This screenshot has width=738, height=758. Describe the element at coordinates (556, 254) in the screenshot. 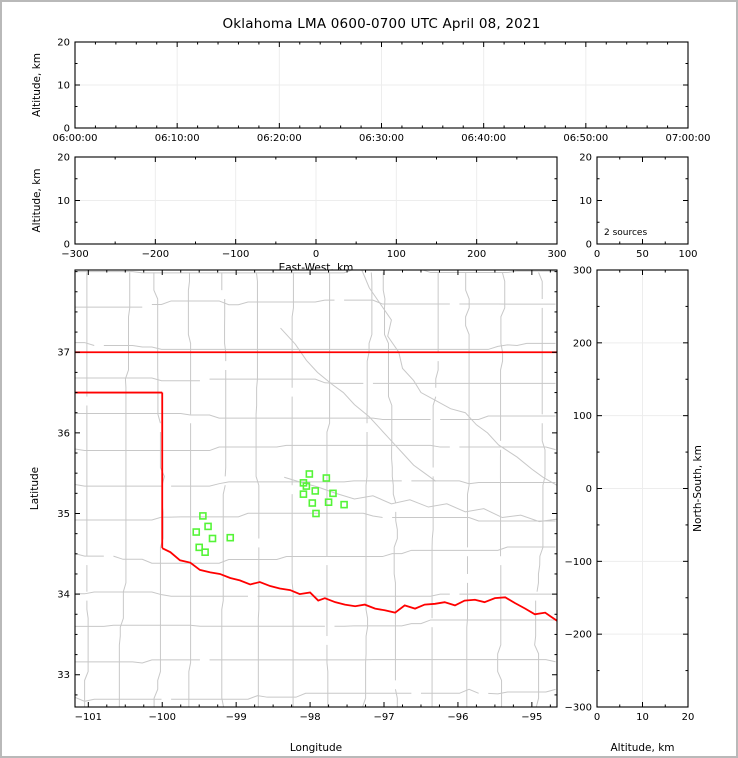

I see `x-tick-label: 300` at that location.